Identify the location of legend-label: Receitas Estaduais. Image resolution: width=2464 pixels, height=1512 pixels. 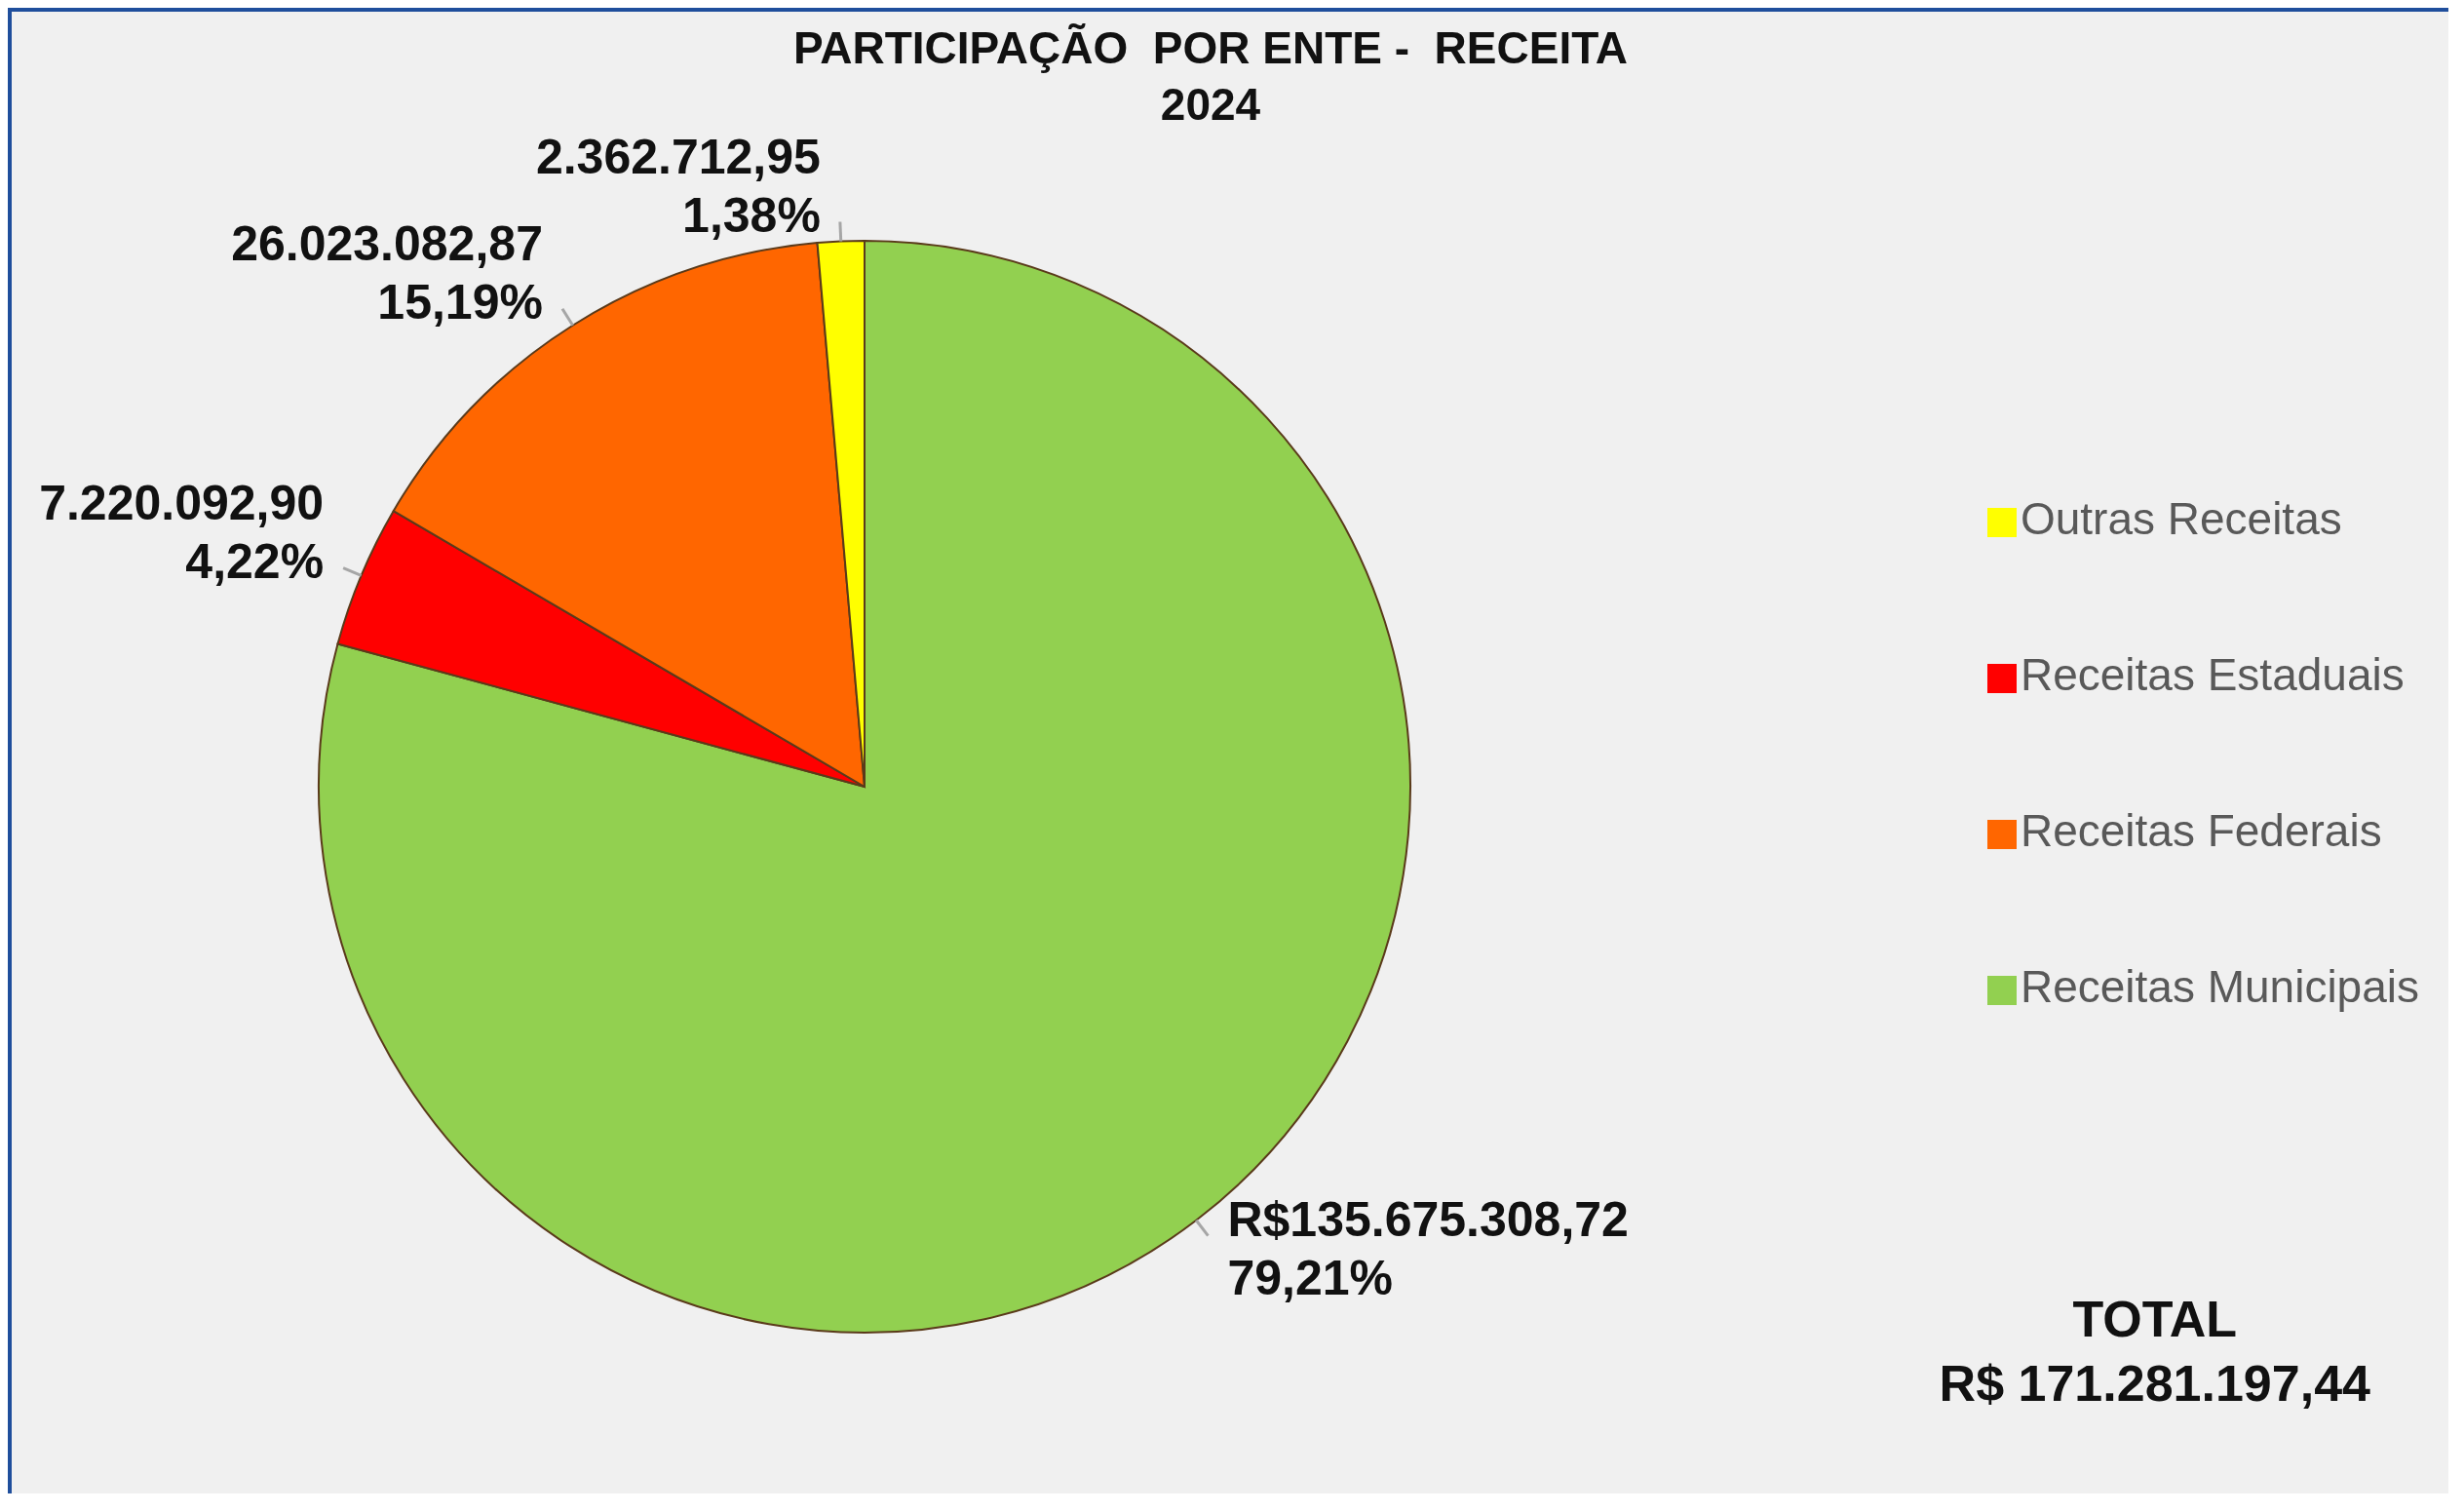
(2212, 674).